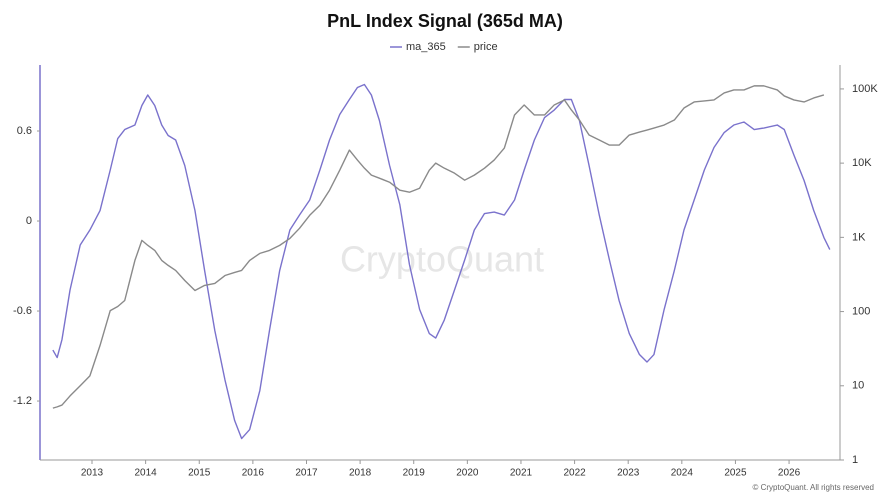 The image size is (882, 495). What do you see at coordinates (24, 131) in the screenshot?
I see `y-tick-label: 0.6` at bounding box center [24, 131].